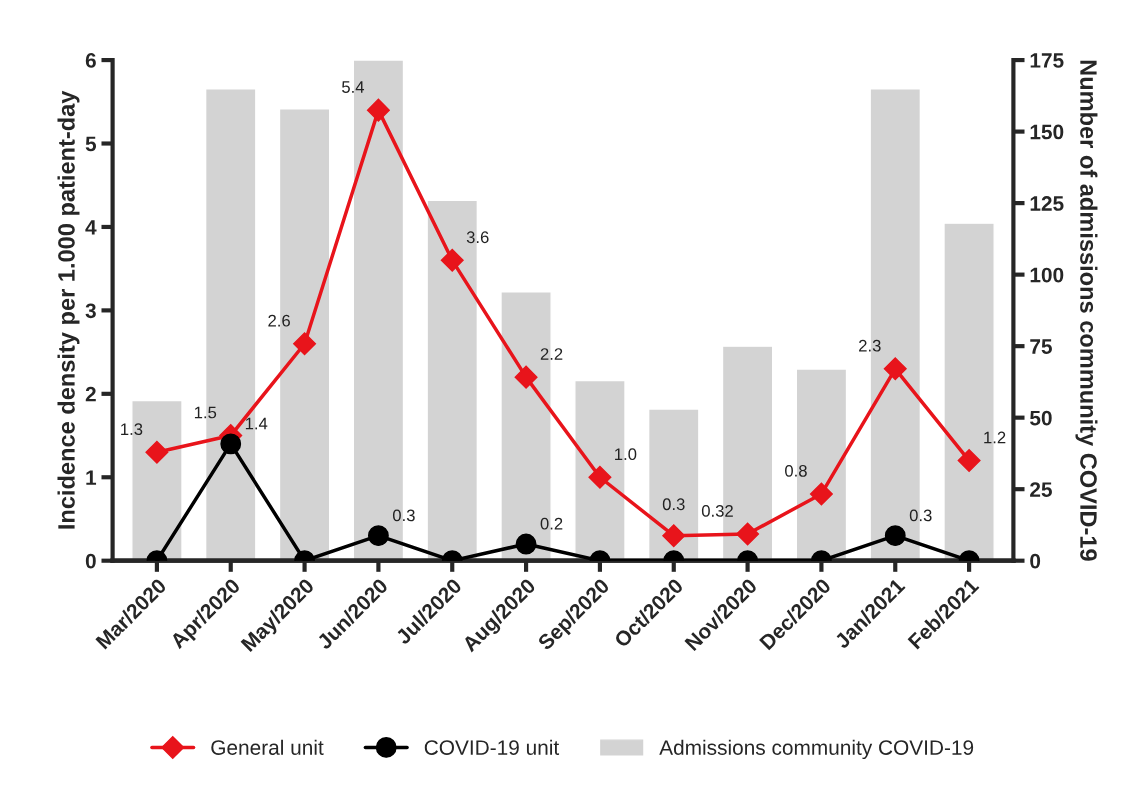 Image resolution: width=1126 pixels, height=801 pixels. Describe the element at coordinates (205, 412) in the screenshot. I see `data-label: 1.5` at that location.